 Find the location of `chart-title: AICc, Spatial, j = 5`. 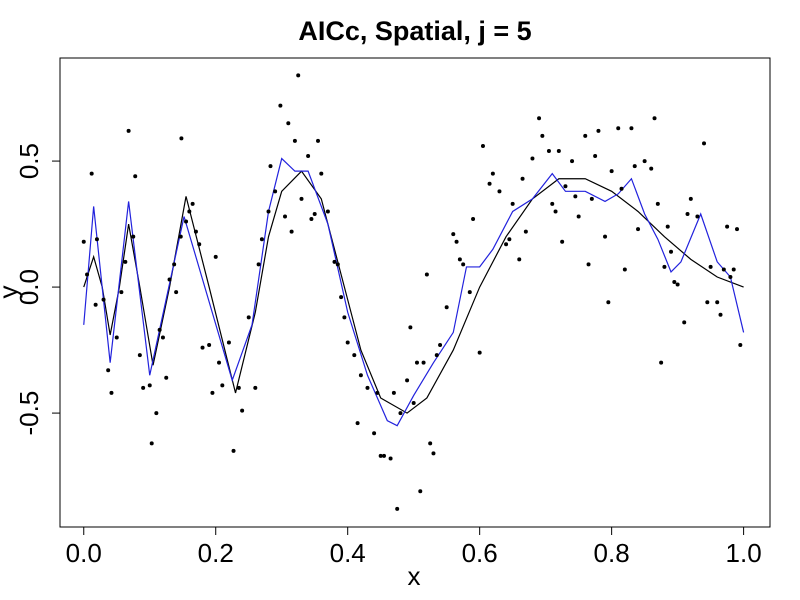

chart-title: AICc, Spatial, j = 5 is located at coordinates (414, 31).